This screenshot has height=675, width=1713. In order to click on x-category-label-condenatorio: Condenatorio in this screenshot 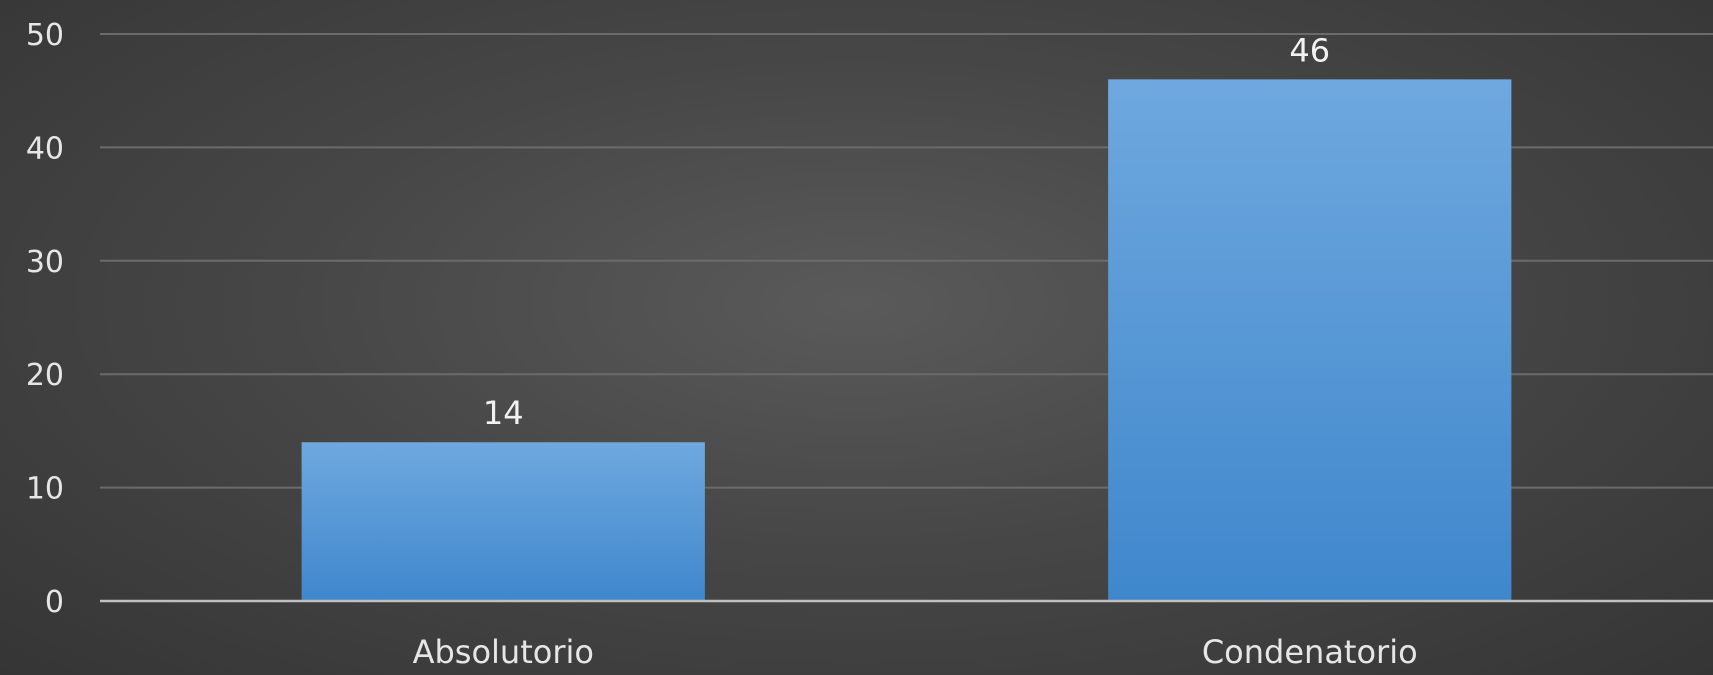, I will do `click(1310, 652)`.